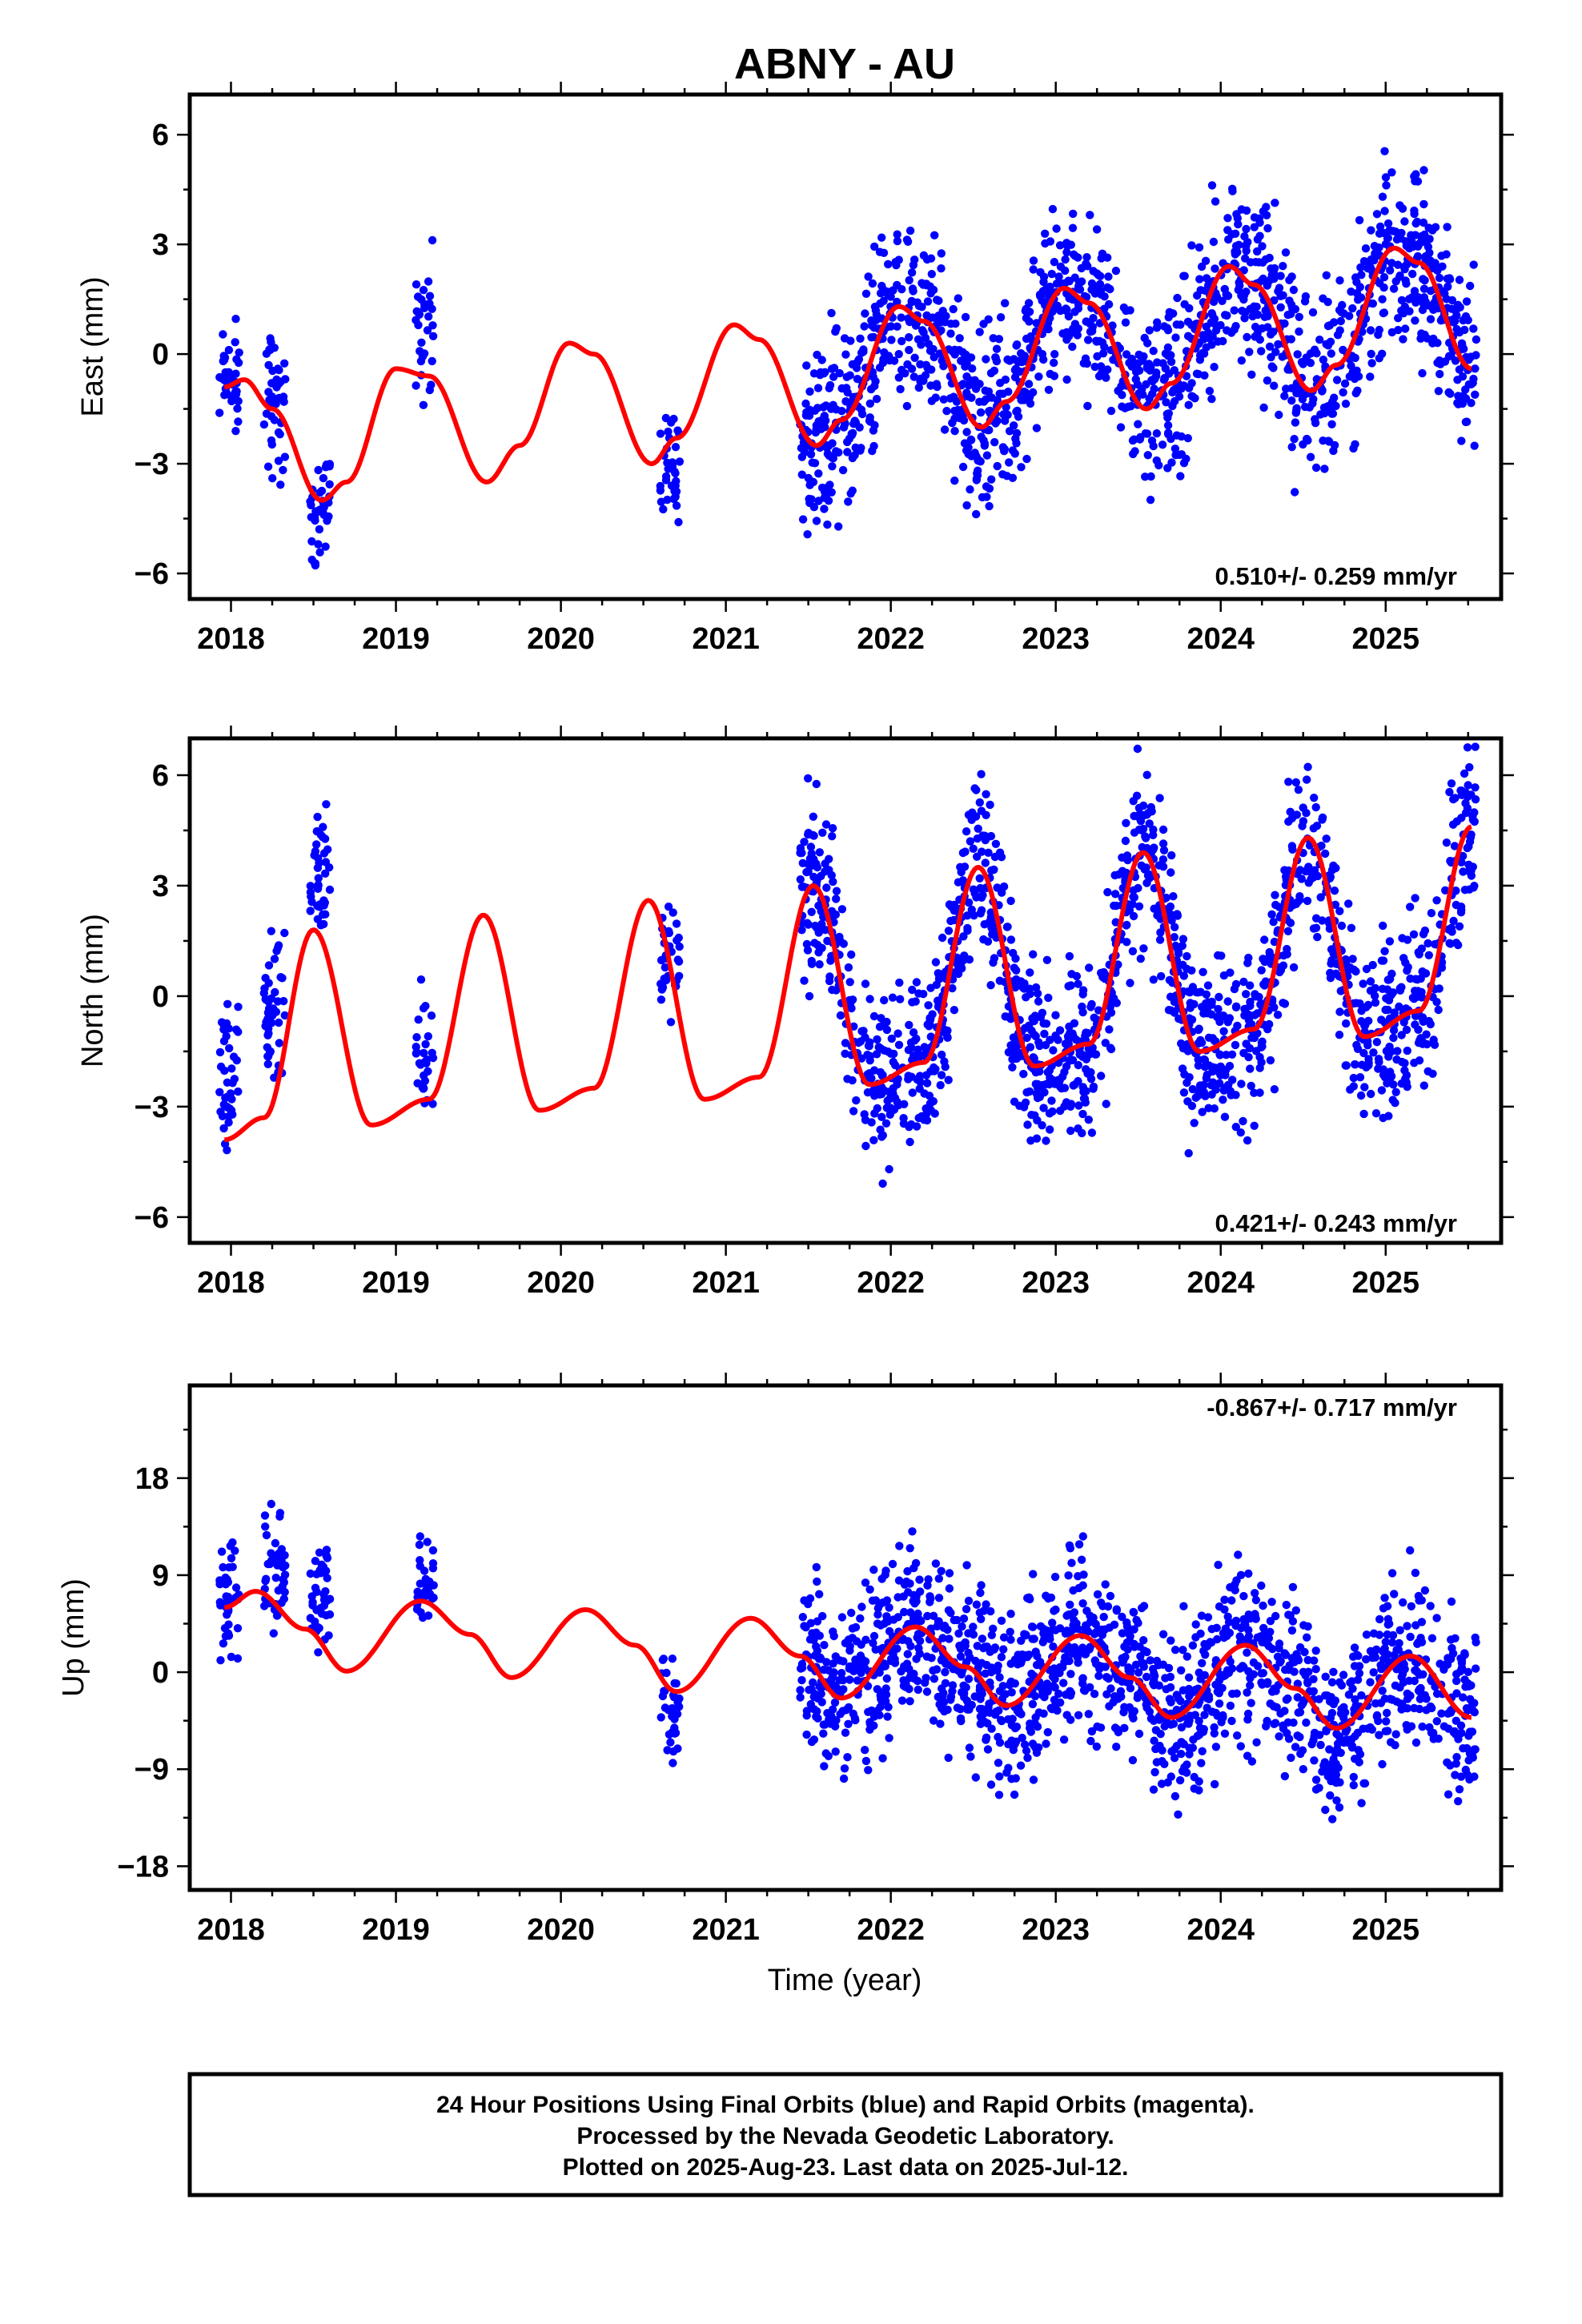  I want to click on east-rate-label: 0.510+/- 0.259 mm/yr, so click(1336, 576).